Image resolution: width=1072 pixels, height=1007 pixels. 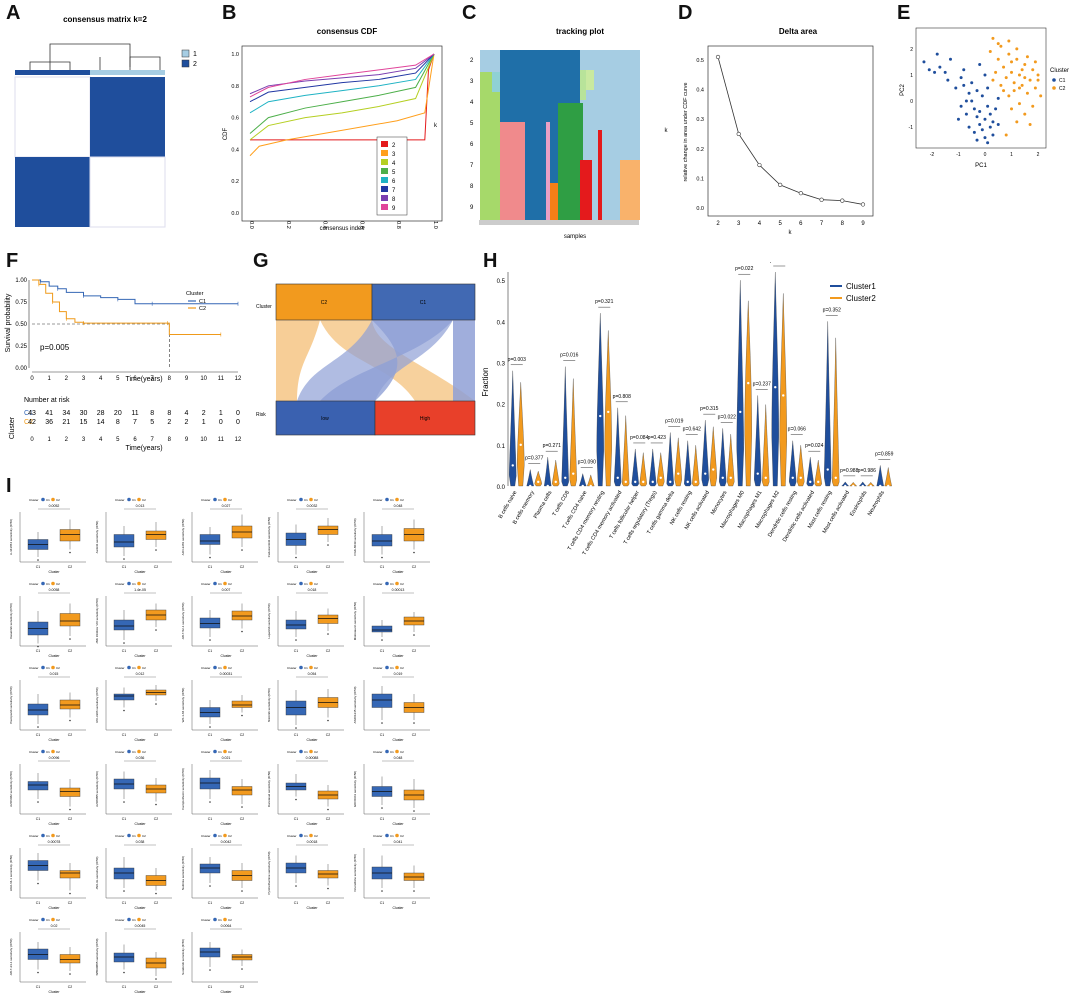 I want to click on boxplot-pvalue: 0.0018, so click(x=312, y=842).